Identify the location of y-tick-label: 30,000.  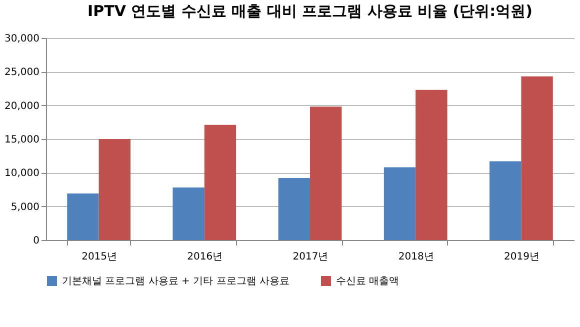
(22, 39).